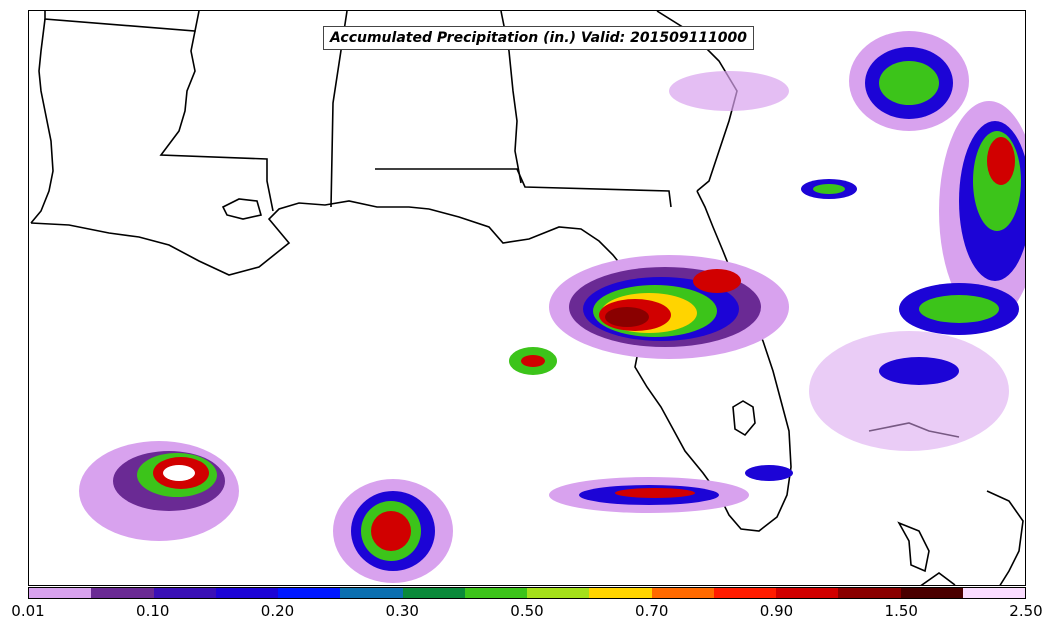 This screenshot has height=633, width=1054. Describe the element at coordinates (901, 611) in the screenshot. I see `colorbar-tick-label: 1.50` at that location.